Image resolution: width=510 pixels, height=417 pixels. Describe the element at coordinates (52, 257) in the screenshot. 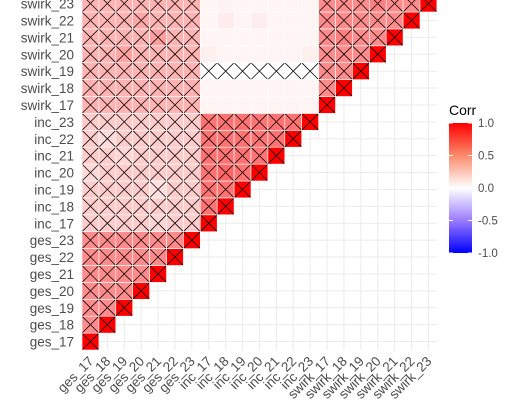

I see `y-tick-label: ges_22` at that location.